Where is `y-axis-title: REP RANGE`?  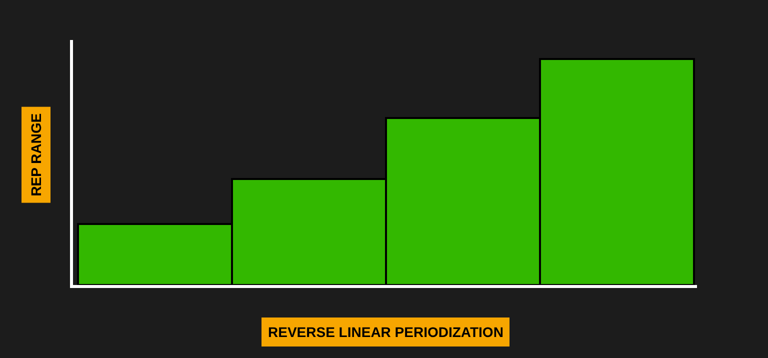 y-axis-title: REP RANGE is located at coordinates (36, 154).